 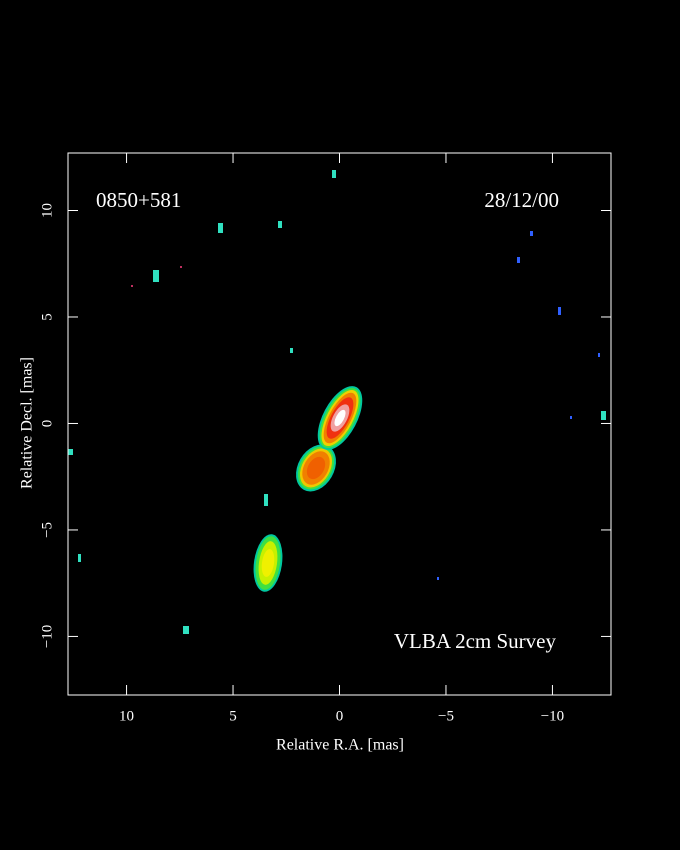 What do you see at coordinates (47, 636) in the screenshot?
I see `y-tick-label: −10` at bounding box center [47, 636].